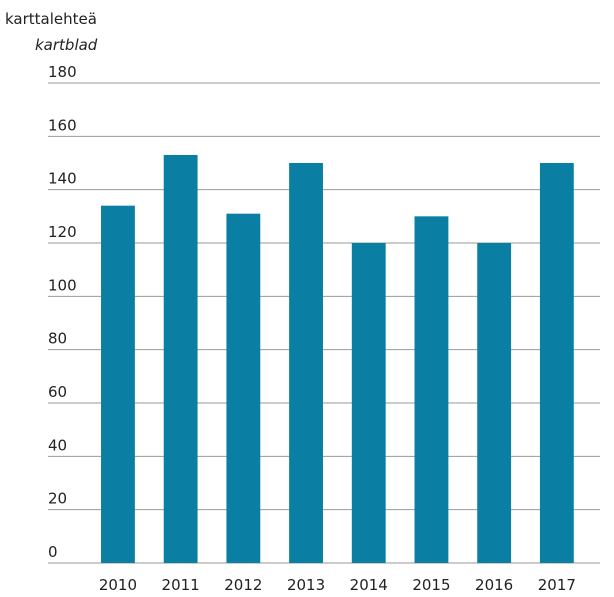 This screenshot has height=597, width=614. I want to click on y-tick-label: 100, so click(62, 285).